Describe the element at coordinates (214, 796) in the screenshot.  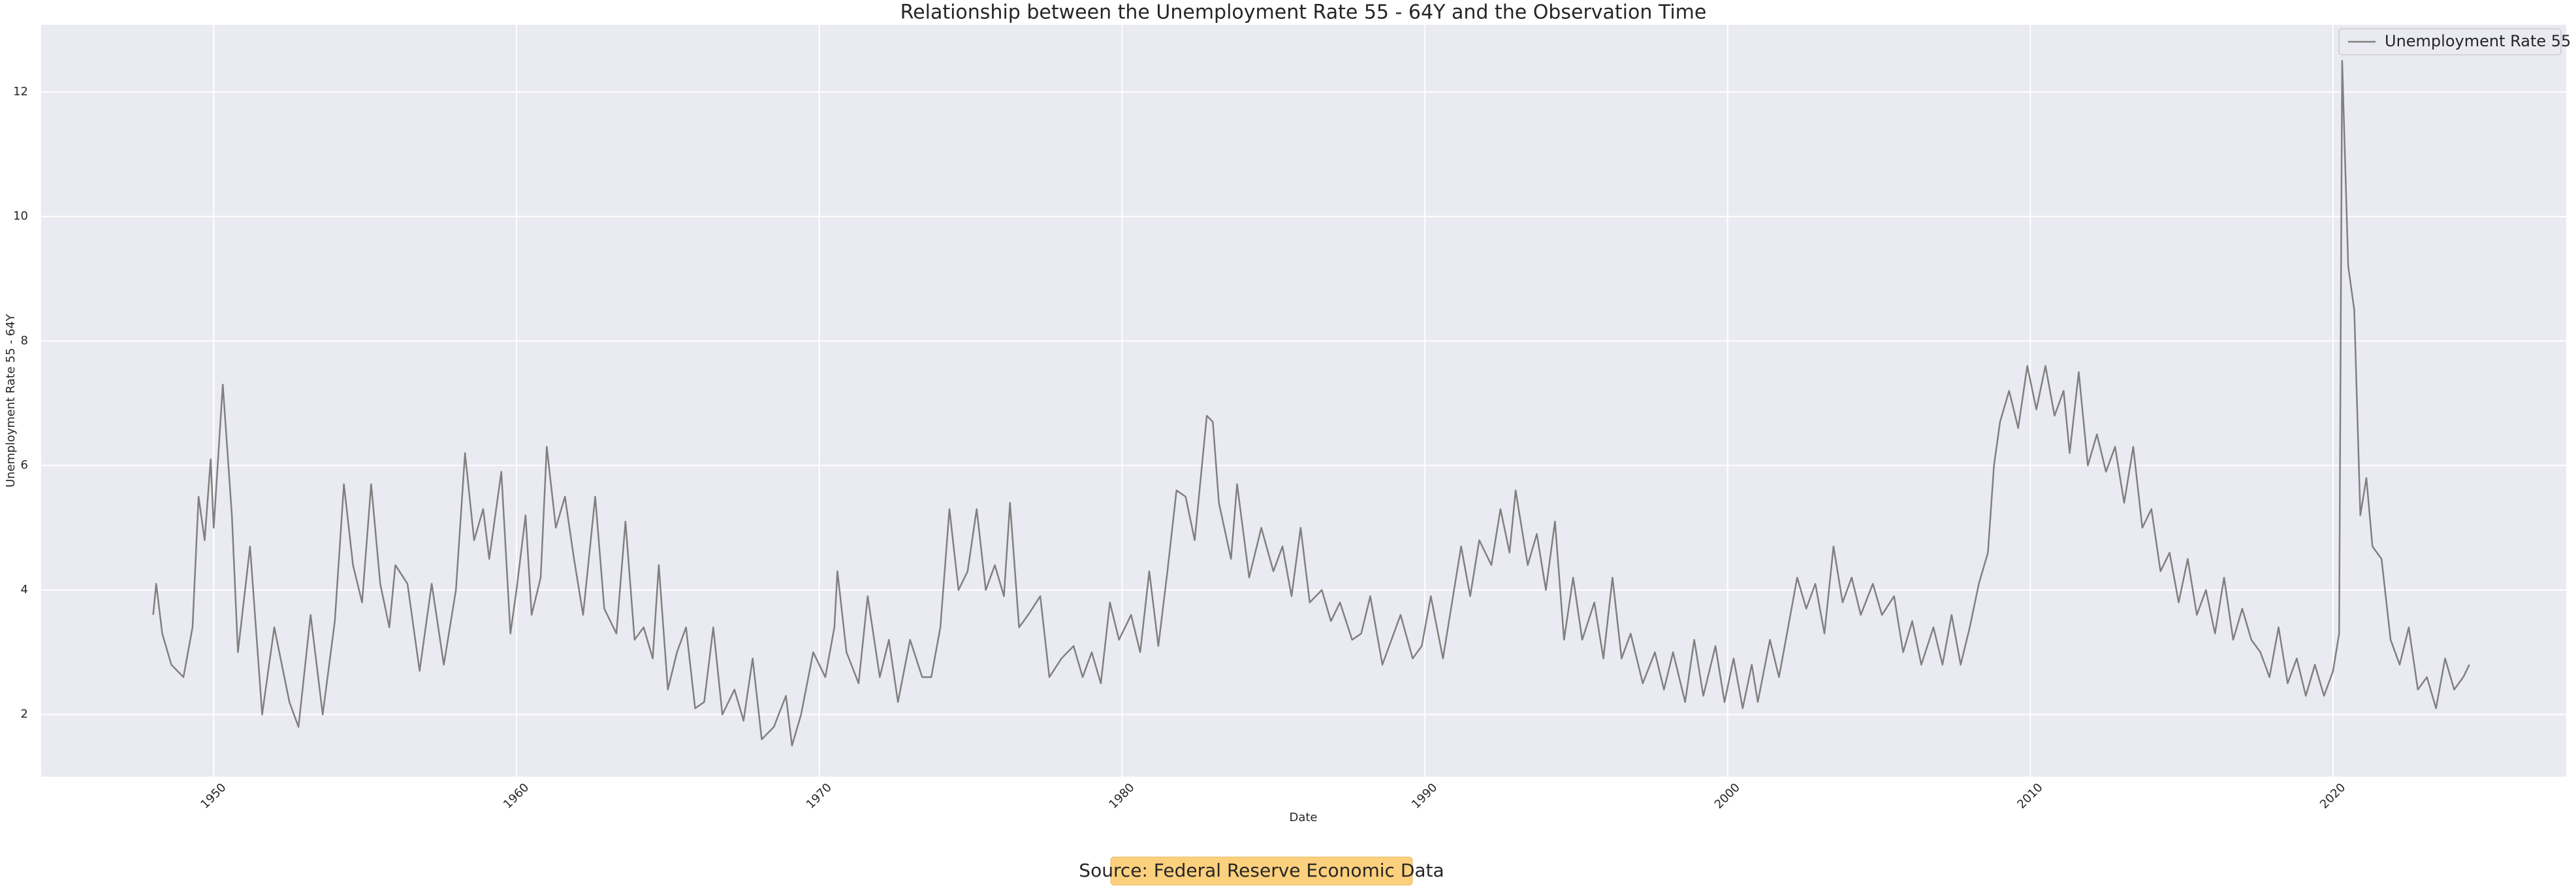
I see `x-tick-label: 1950` at that location.